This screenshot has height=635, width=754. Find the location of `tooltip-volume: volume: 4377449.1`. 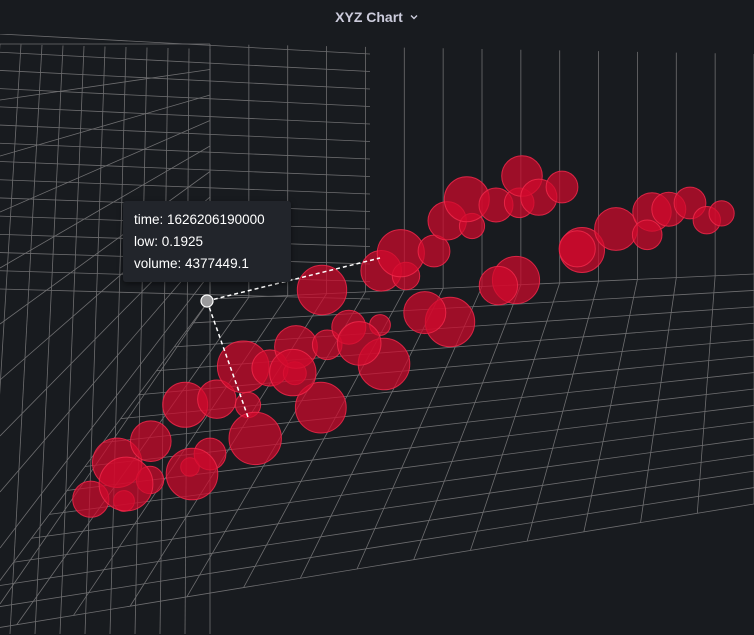

tooltip-volume: volume: 4377449.1 is located at coordinates (191, 263).